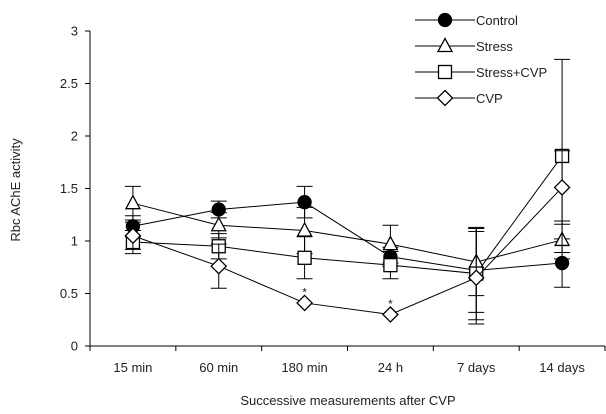  What do you see at coordinates (69, 188) in the screenshot?
I see `y-tick-label: 1.5` at bounding box center [69, 188].